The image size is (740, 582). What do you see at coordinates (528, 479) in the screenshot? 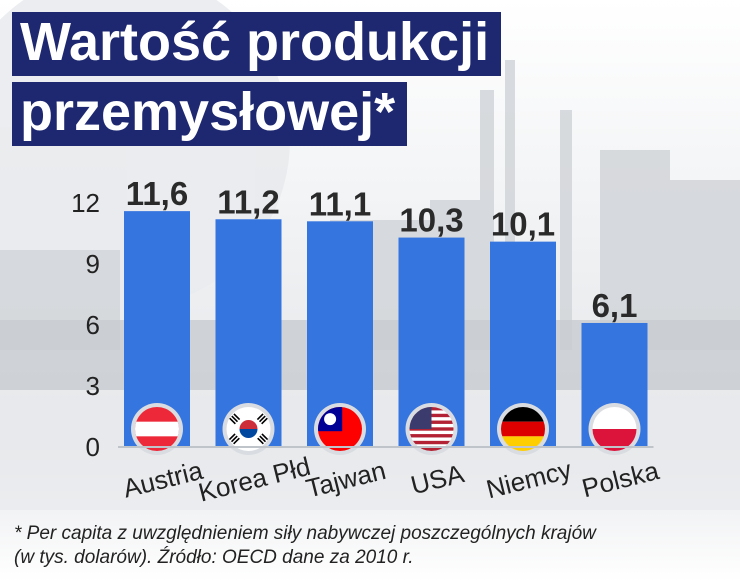
I see `x-category-label: Niemcy` at bounding box center [528, 479].